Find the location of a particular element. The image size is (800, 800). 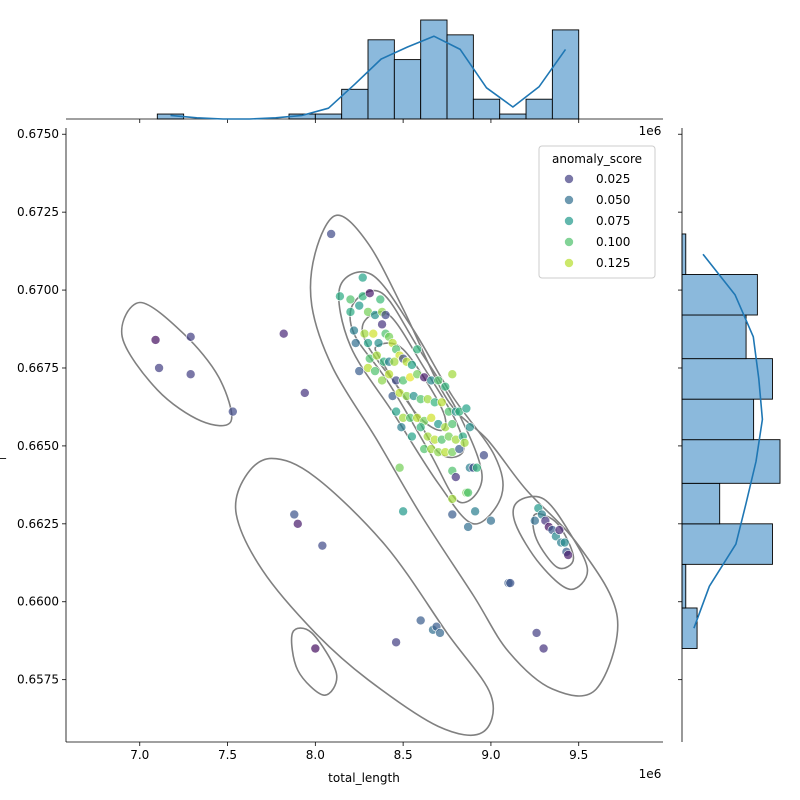

x-tick-label: 7.0 is located at coordinates (139, 755).